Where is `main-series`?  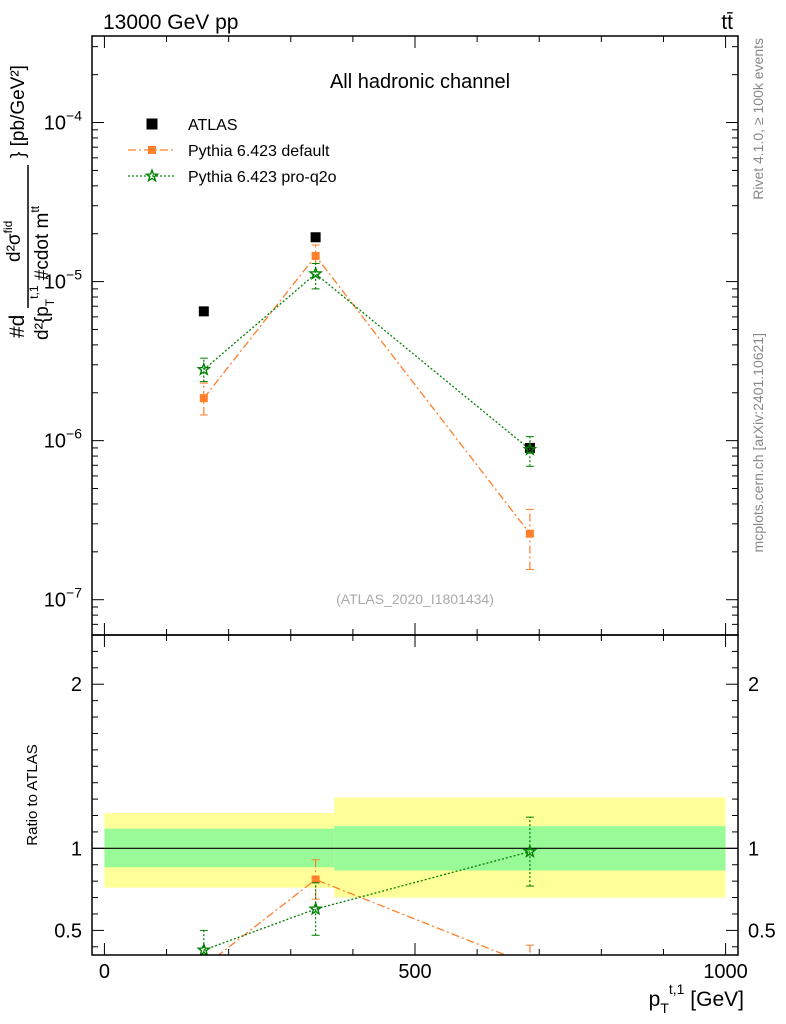 main-series is located at coordinates (367, 401).